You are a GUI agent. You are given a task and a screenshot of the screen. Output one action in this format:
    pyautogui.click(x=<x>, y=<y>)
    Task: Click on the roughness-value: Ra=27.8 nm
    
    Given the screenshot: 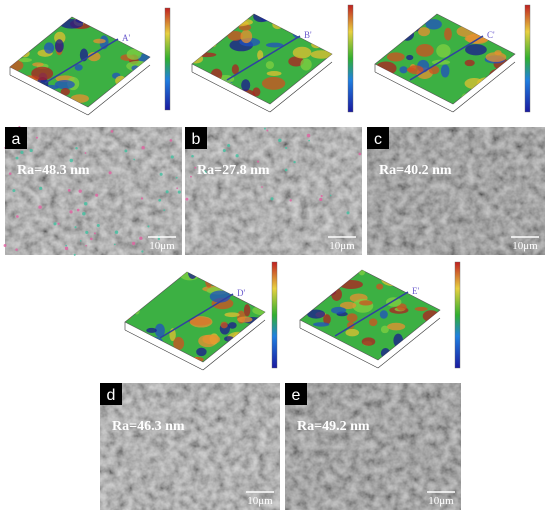 What is the action you would take?
    pyautogui.click(x=233, y=170)
    